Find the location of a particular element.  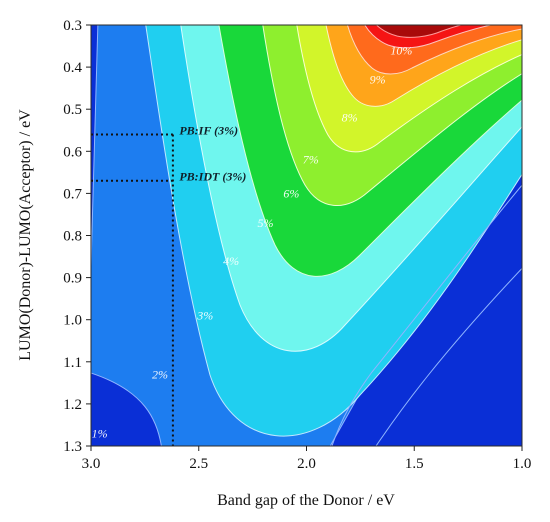

x-tick-label: 2.5 is located at coordinates (198, 464).